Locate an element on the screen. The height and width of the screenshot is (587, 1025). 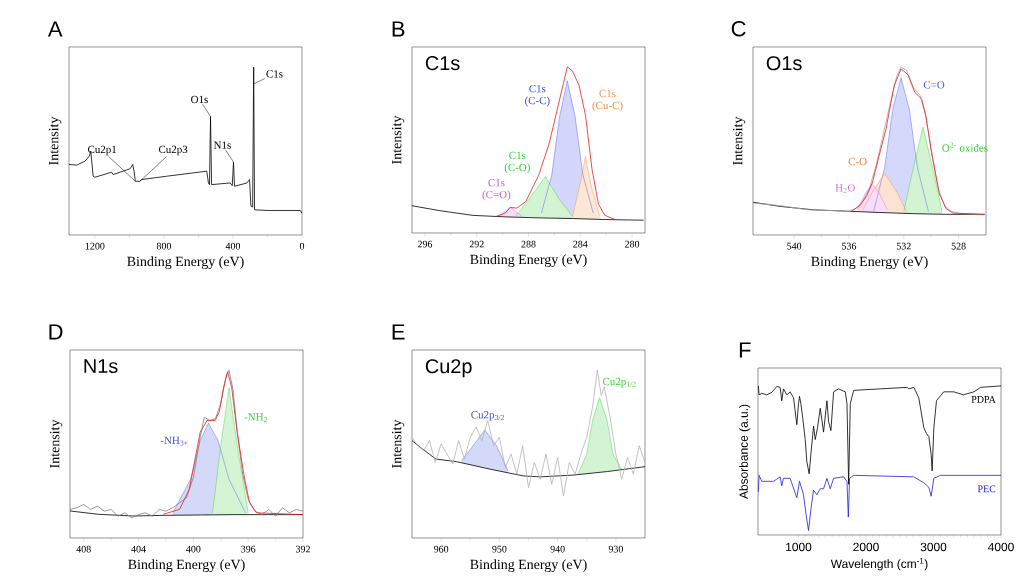
series-label: C=O is located at coordinates (934, 85).